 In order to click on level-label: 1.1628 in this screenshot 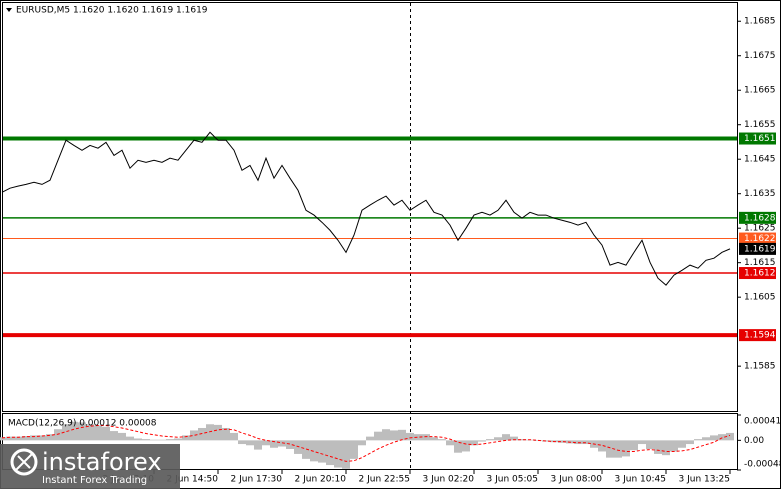, I will do `click(760, 218)`.